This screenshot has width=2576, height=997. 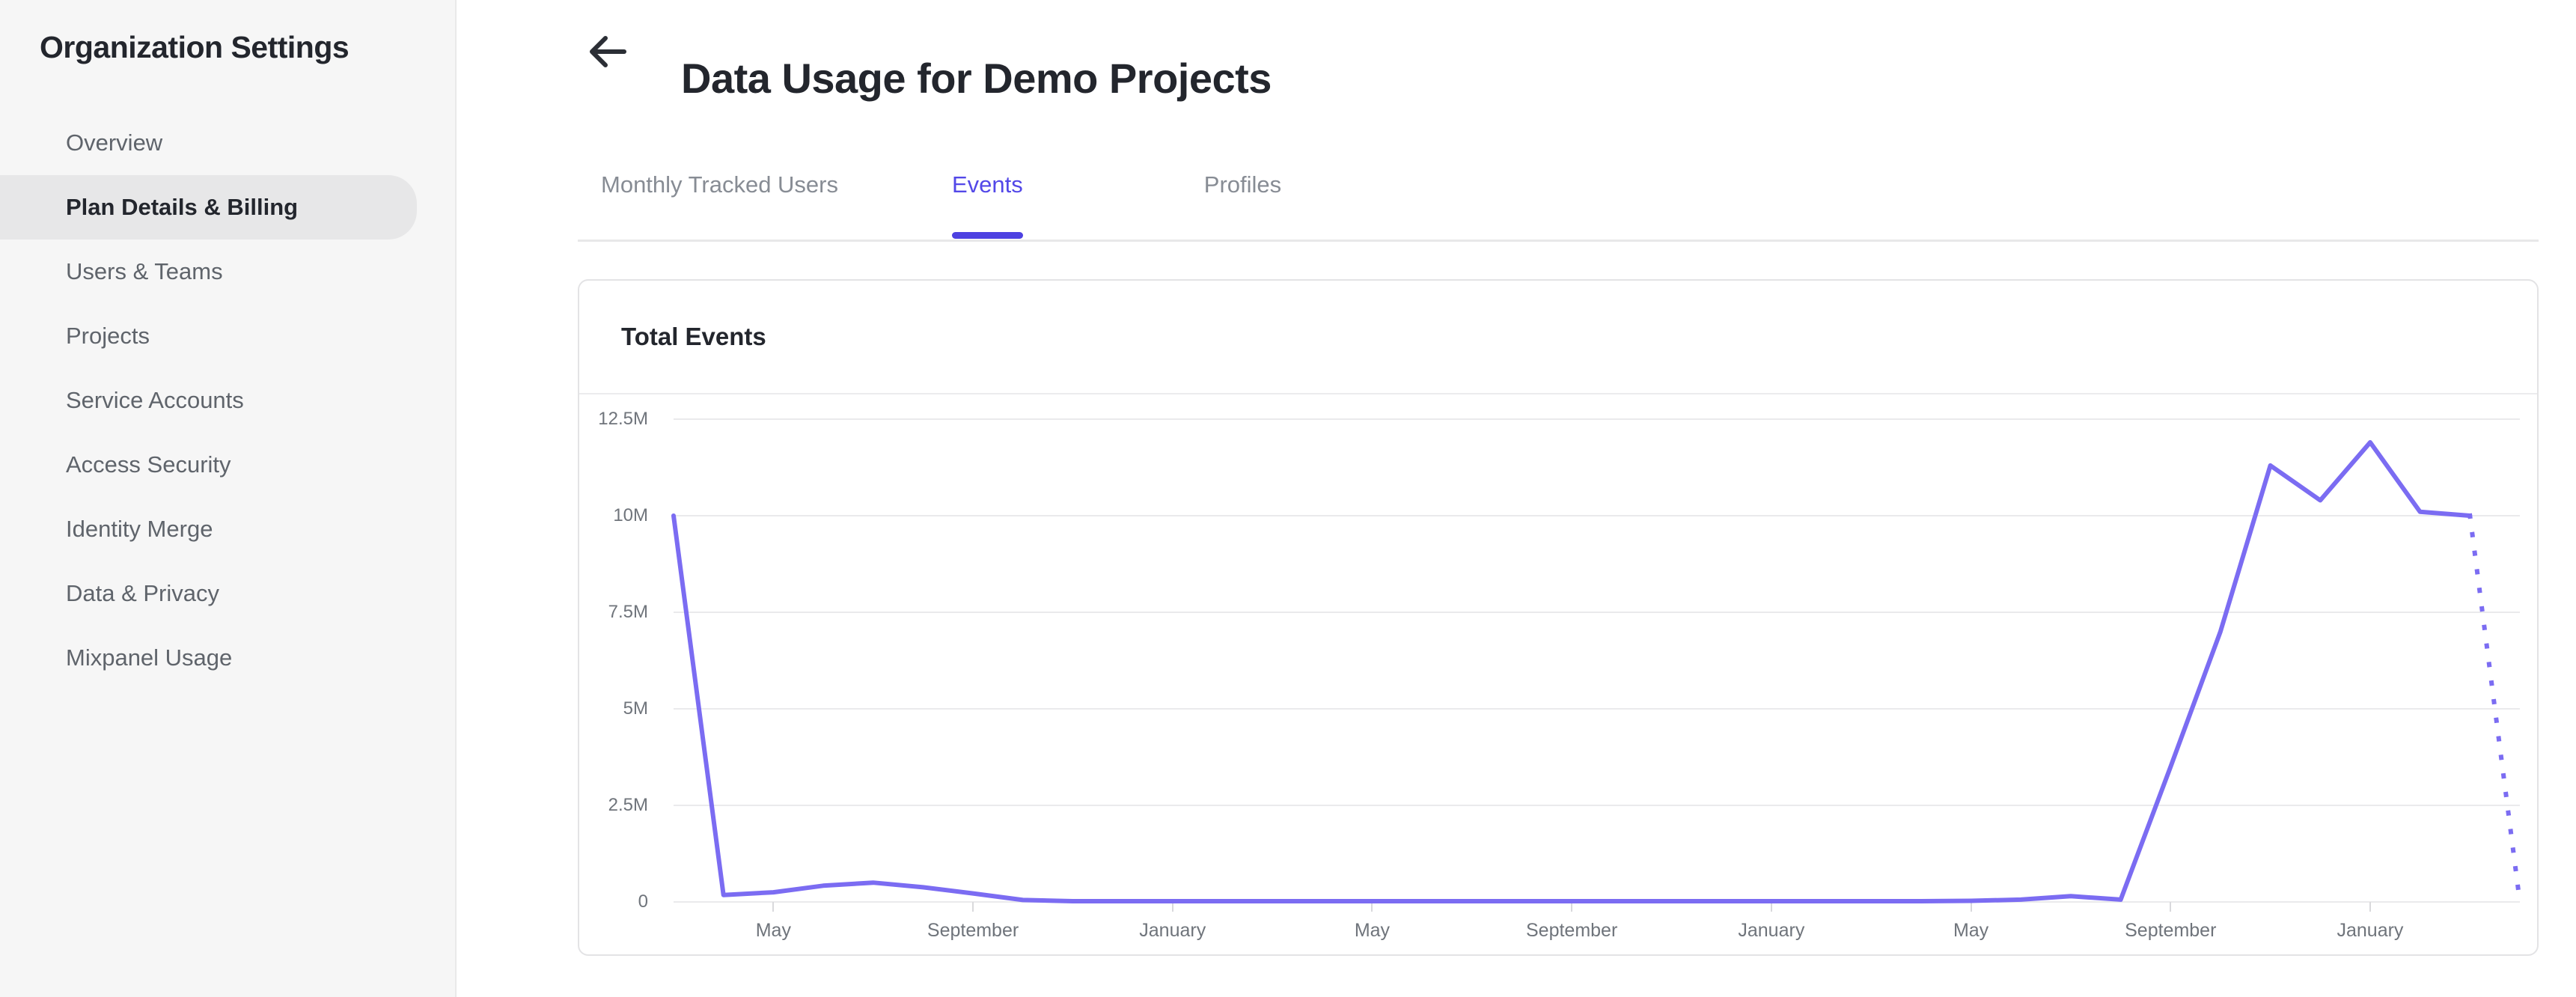 What do you see at coordinates (1242, 184) in the screenshot?
I see `tab-label: Profiles` at bounding box center [1242, 184].